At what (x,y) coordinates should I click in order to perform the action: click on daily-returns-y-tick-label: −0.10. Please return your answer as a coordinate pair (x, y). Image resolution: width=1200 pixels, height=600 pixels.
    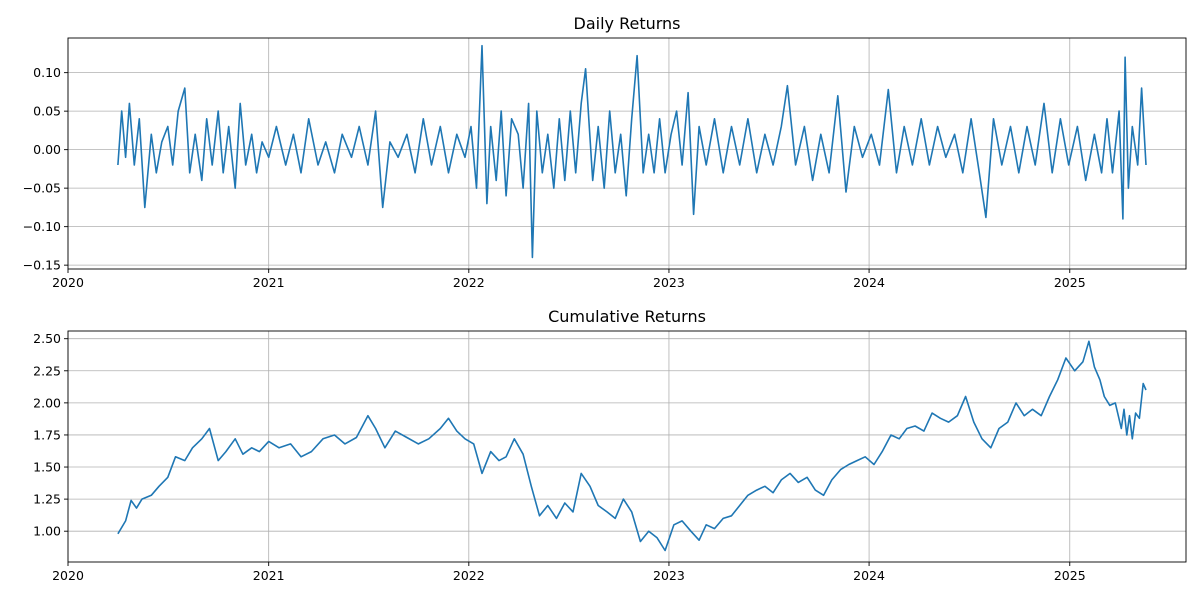
    Looking at the image, I should click on (42, 226).